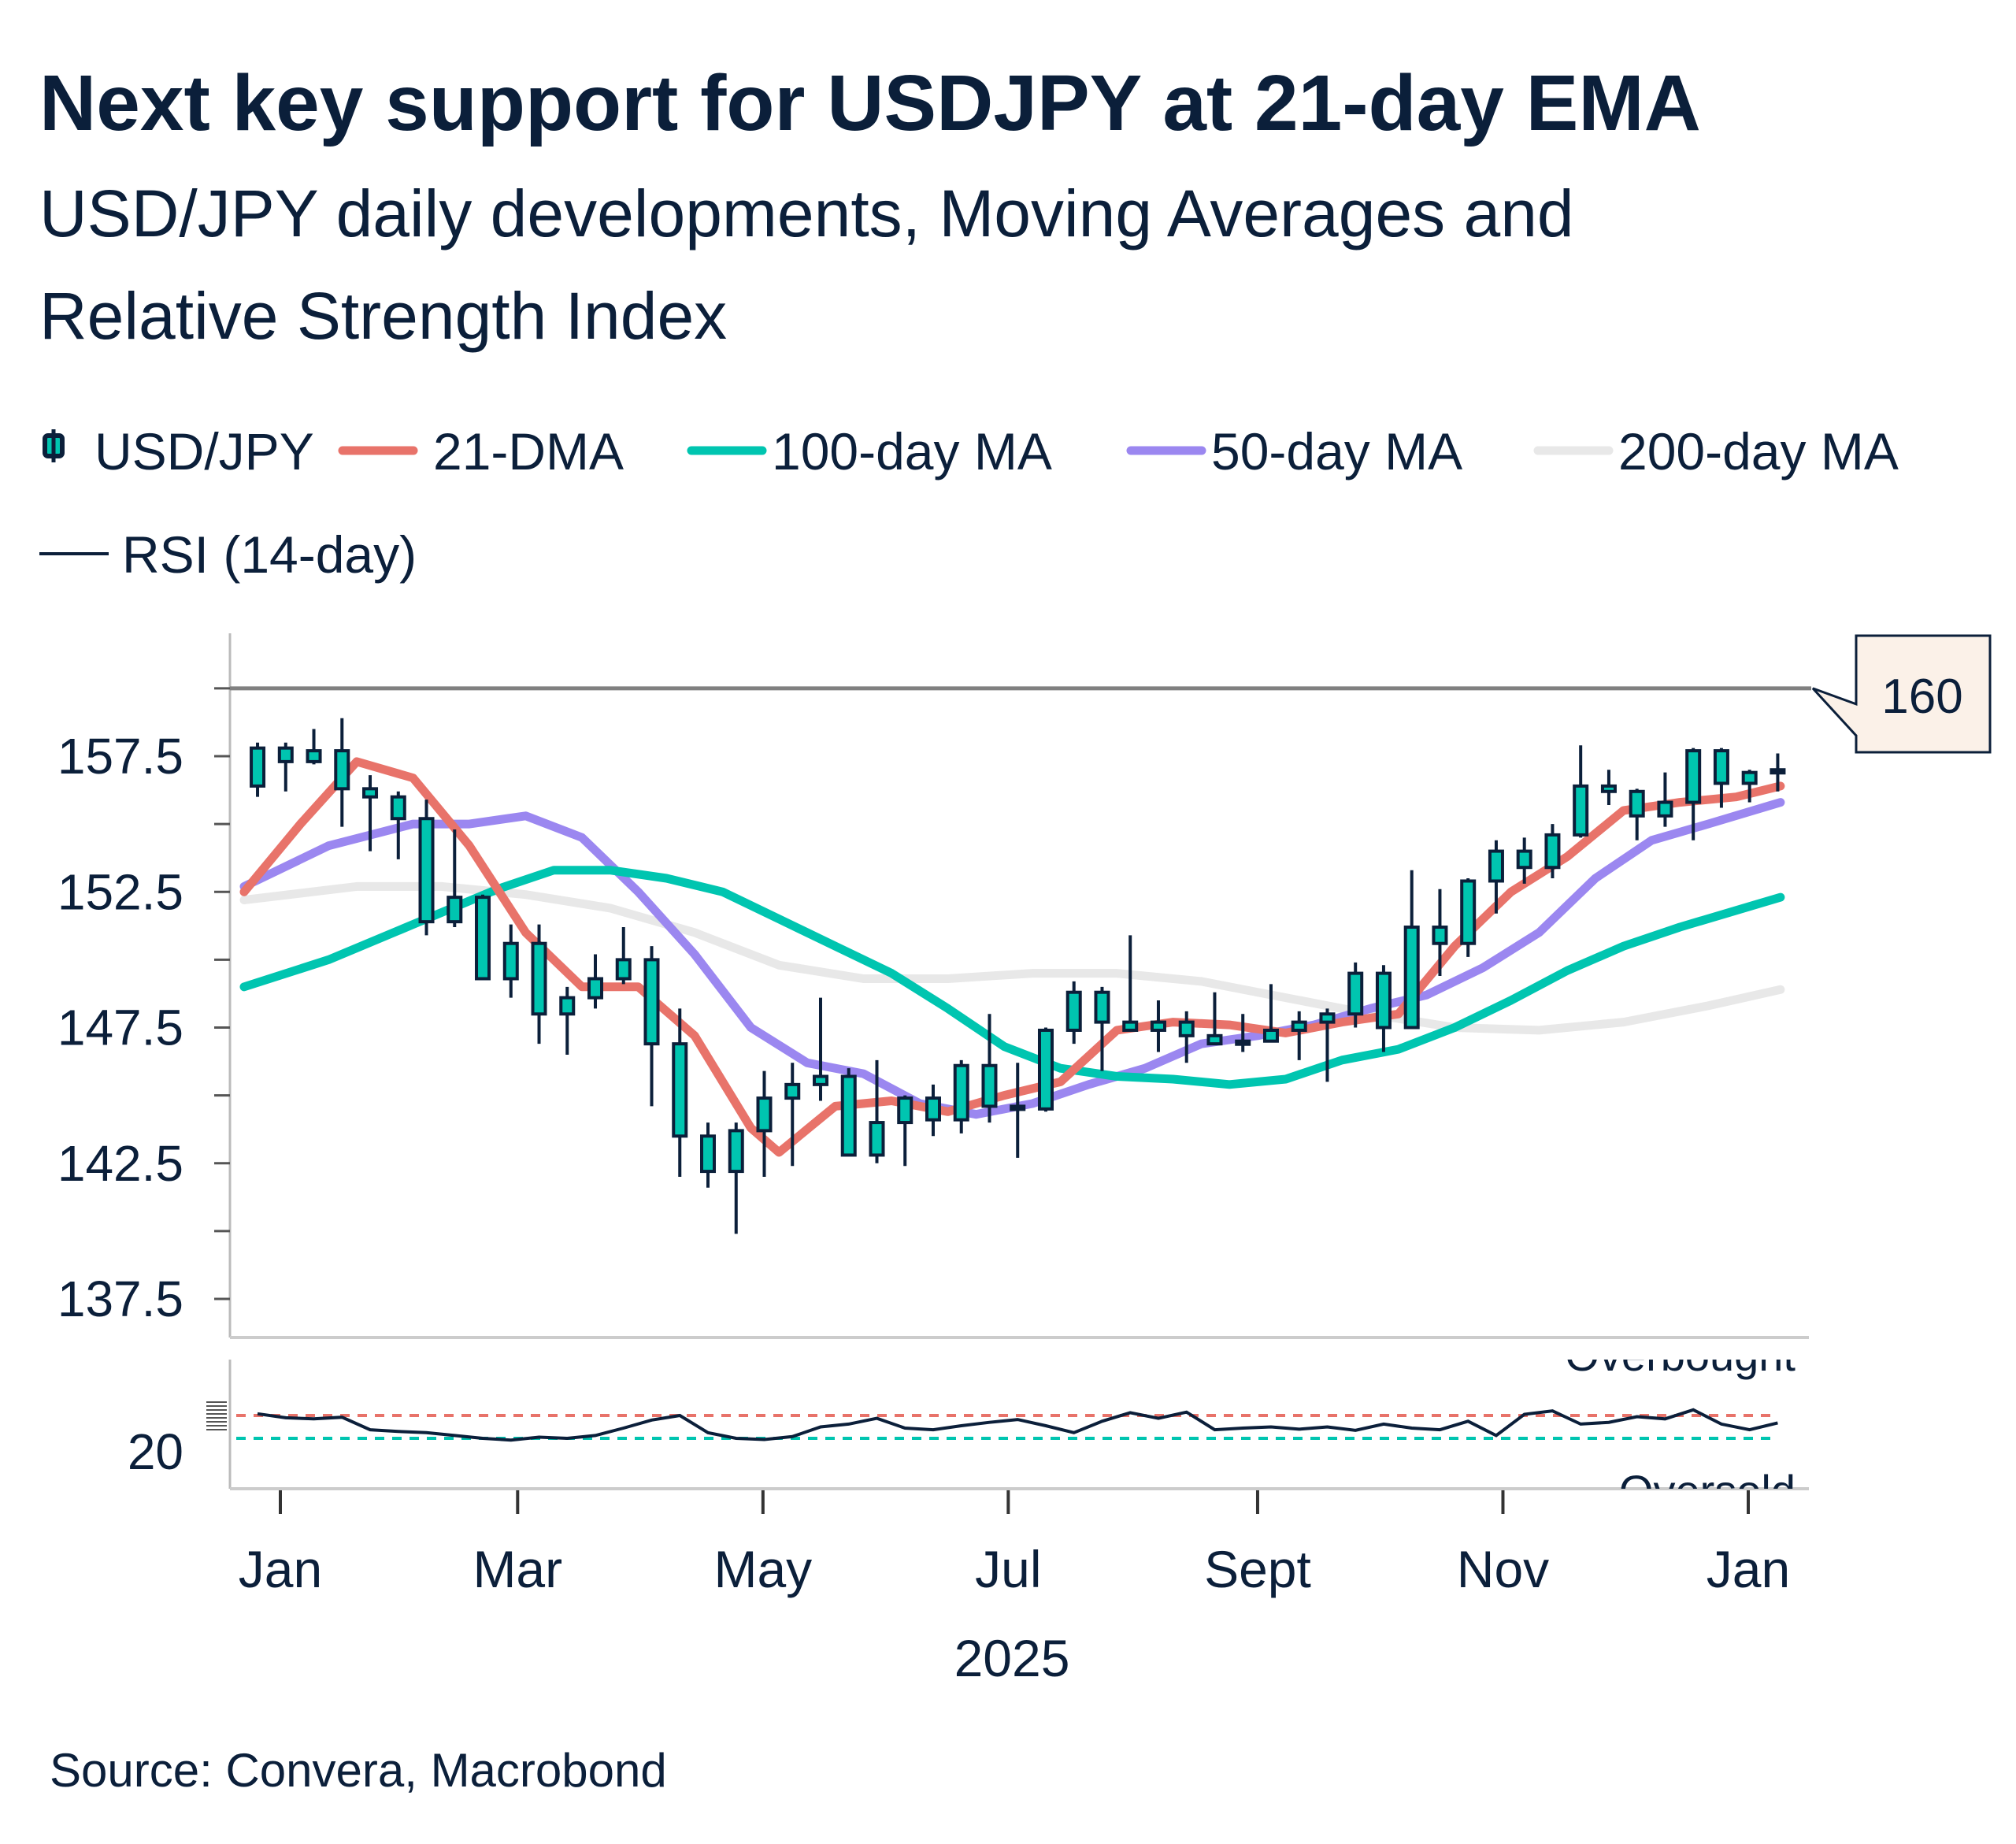 This screenshot has width=2016, height=1844. I want to click on y-ticks: 157.5 152.5 147.5 142.5 137.5, so click(143, 1007).